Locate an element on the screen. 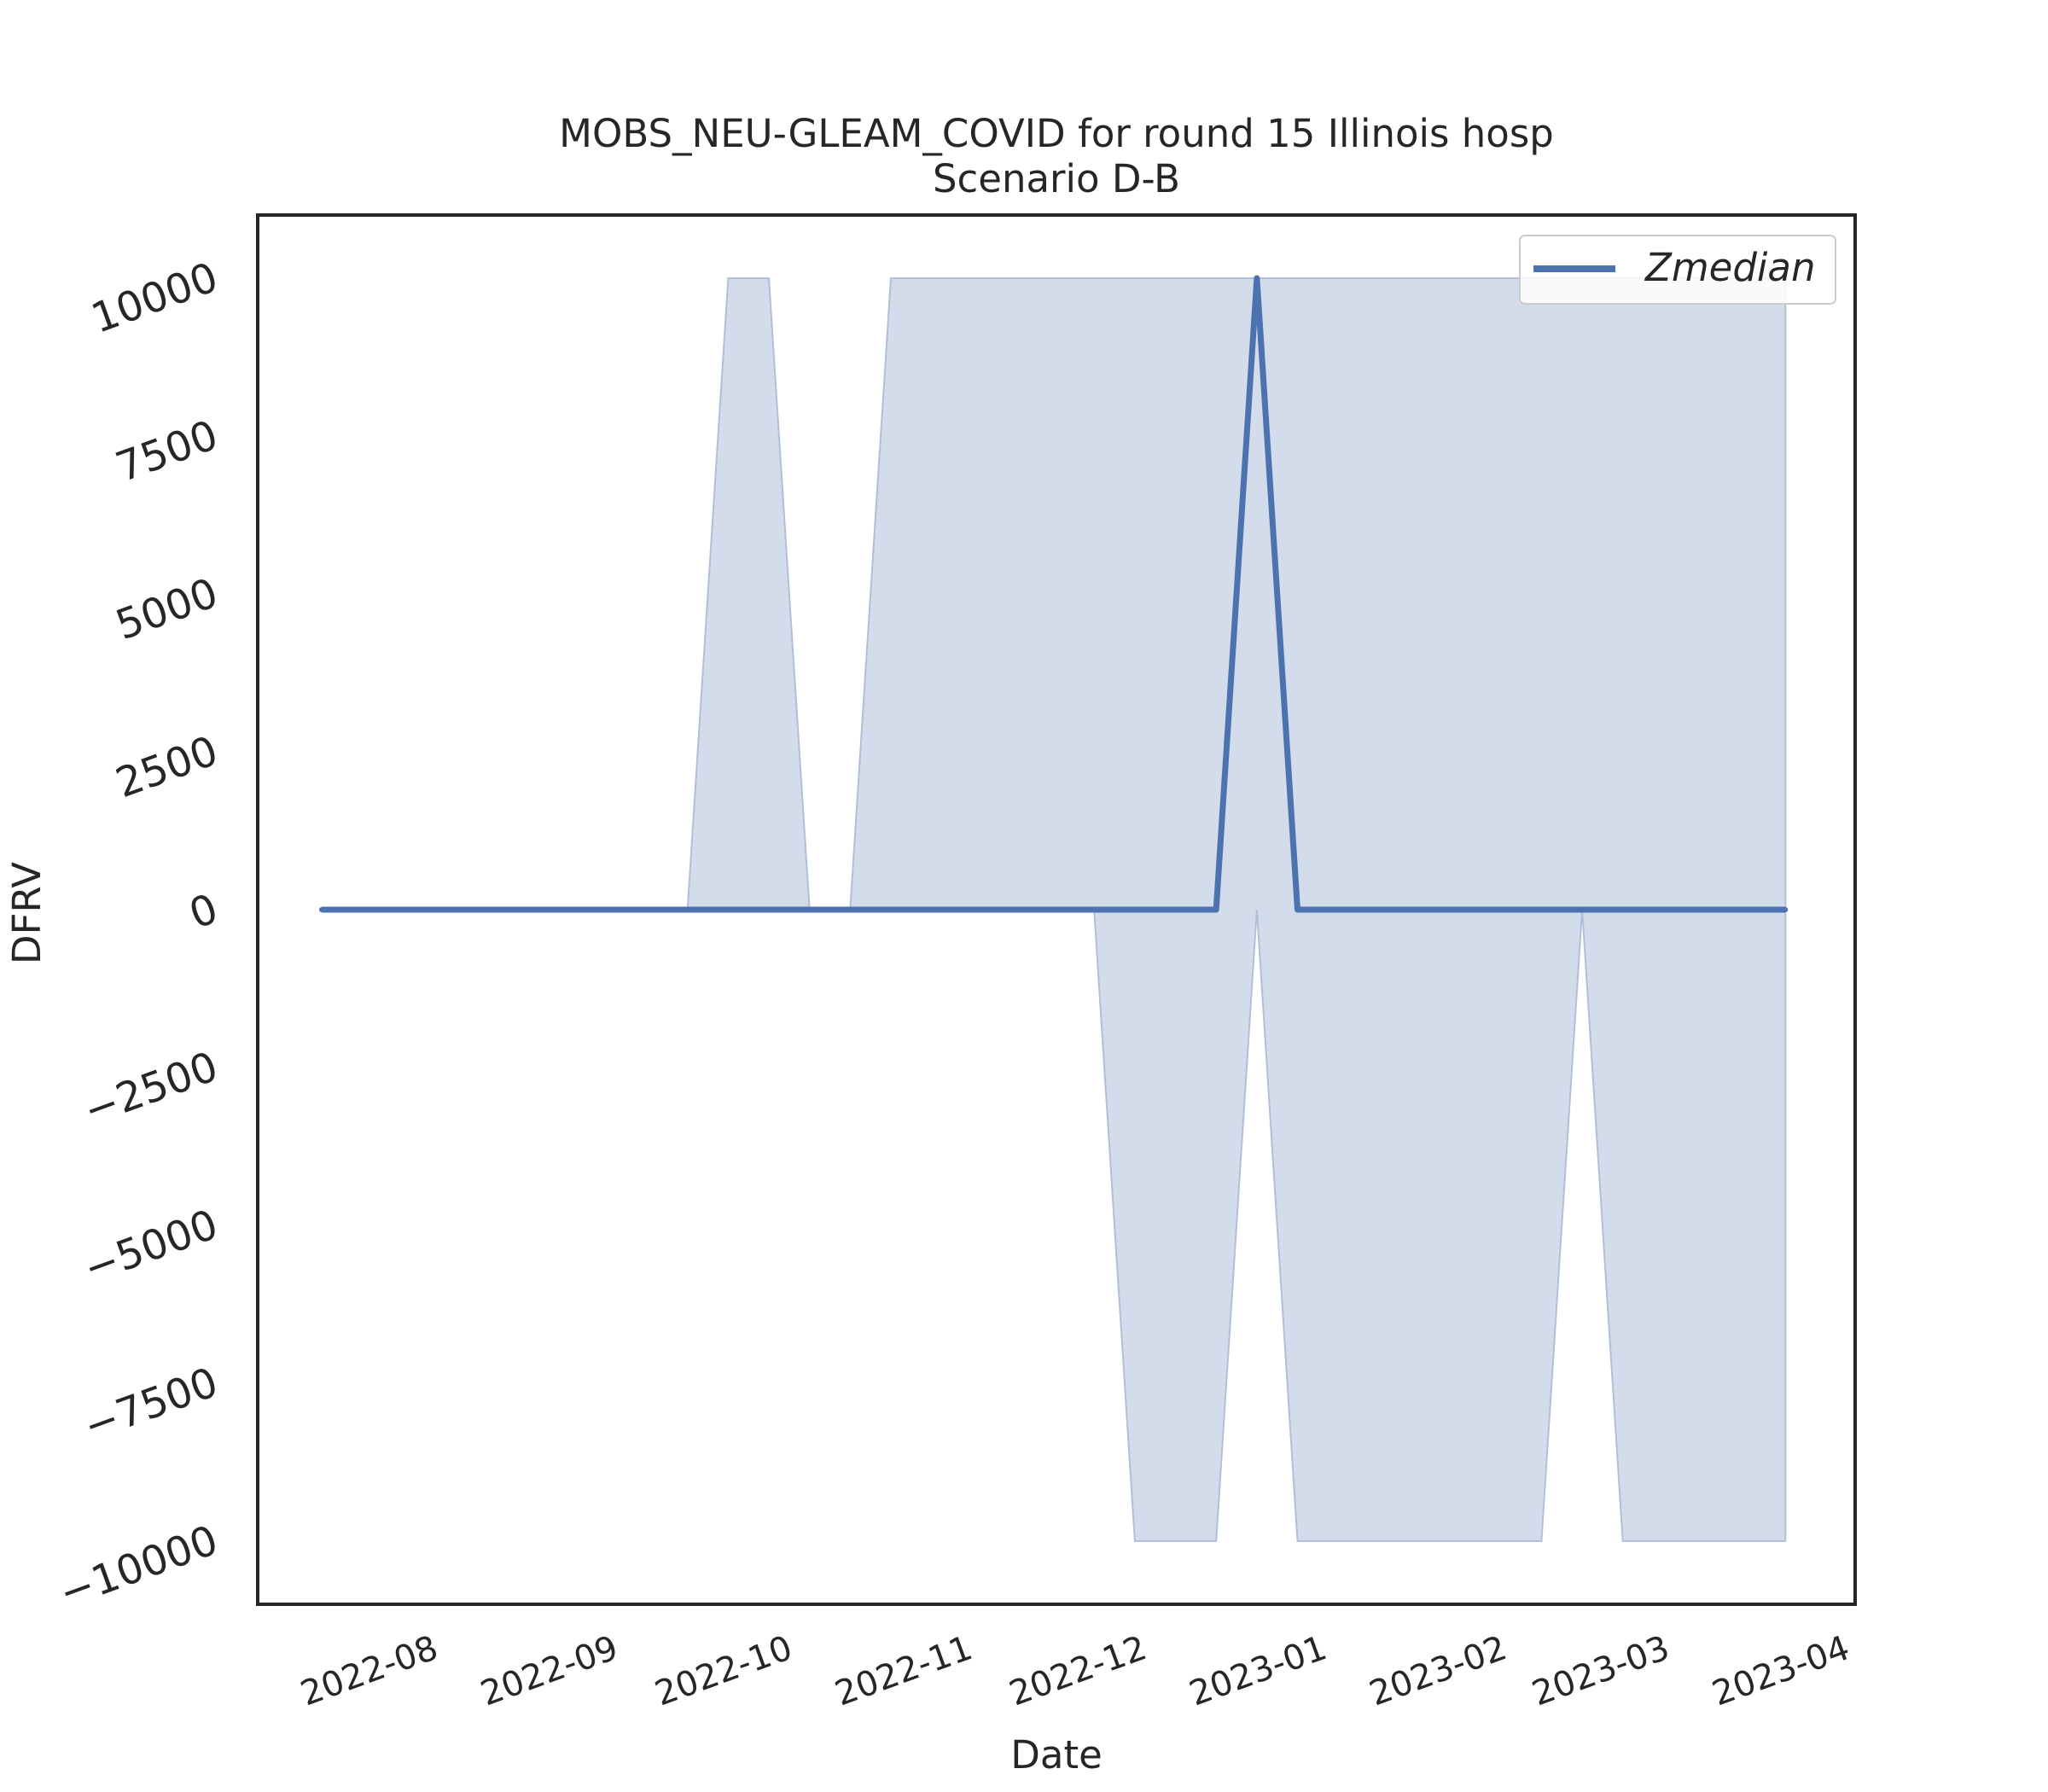 The image size is (2048, 1792). legend-label-zmedian: Zmedian is located at coordinates (1730, 267).